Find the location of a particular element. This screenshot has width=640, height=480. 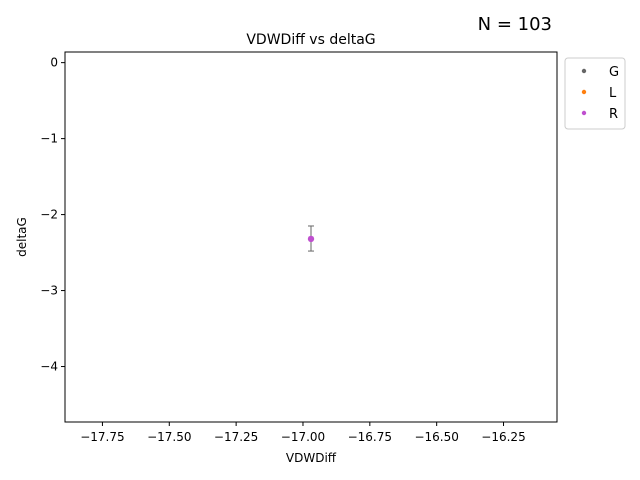

y-tick-label: −4 is located at coordinates (49, 367).